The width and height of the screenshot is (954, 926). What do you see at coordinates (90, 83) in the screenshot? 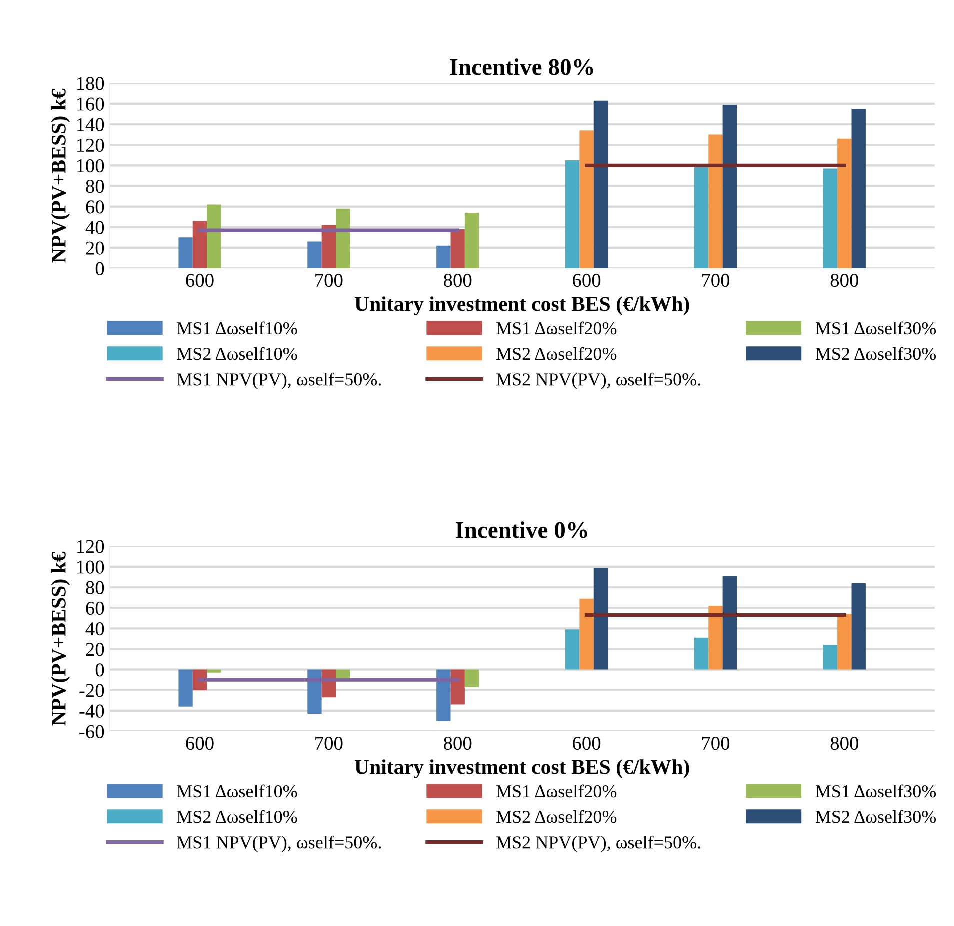
I see `y-tick-label: 180` at bounding box center [90, 83].